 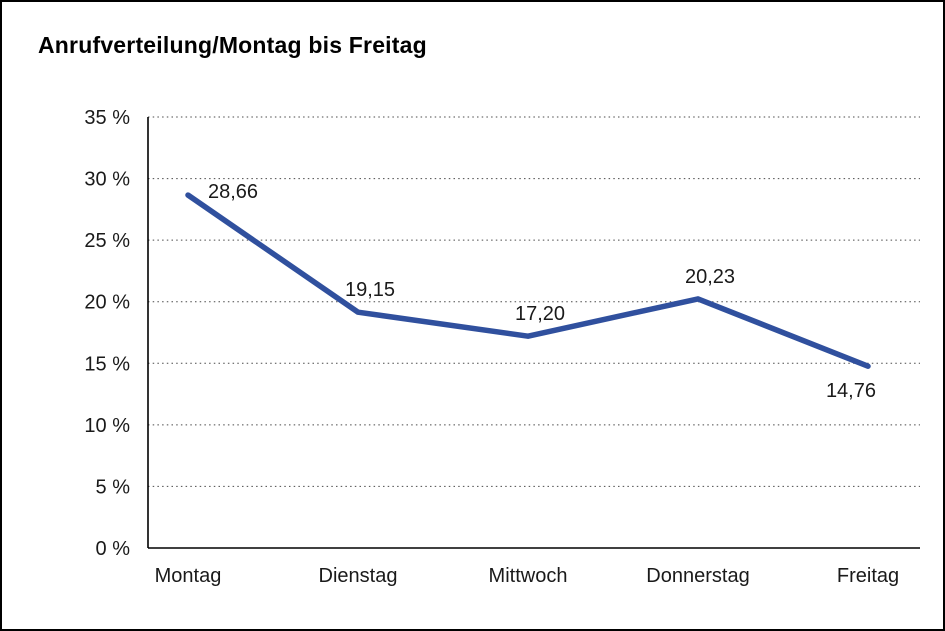 I want to click on y-axis-tick-label: 10 %, so click(x=107, y=426).